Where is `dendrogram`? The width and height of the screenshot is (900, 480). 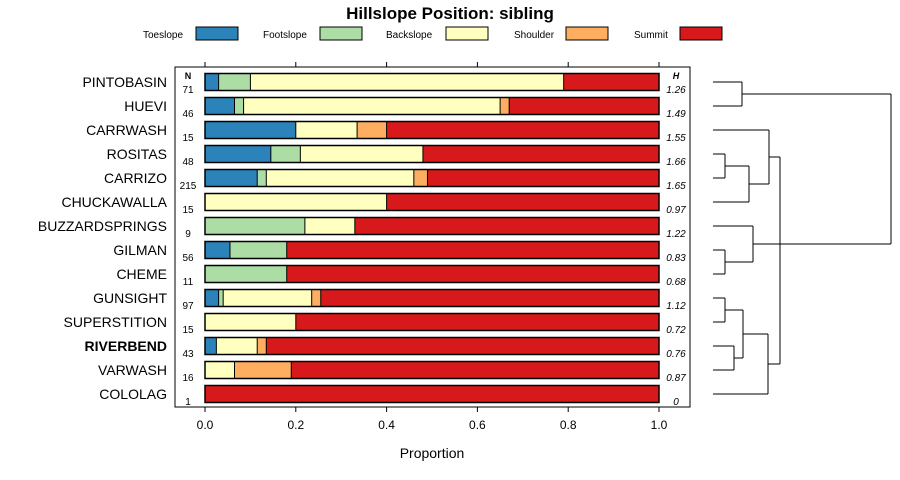
dendrogram is located at coordinates (802, 238).